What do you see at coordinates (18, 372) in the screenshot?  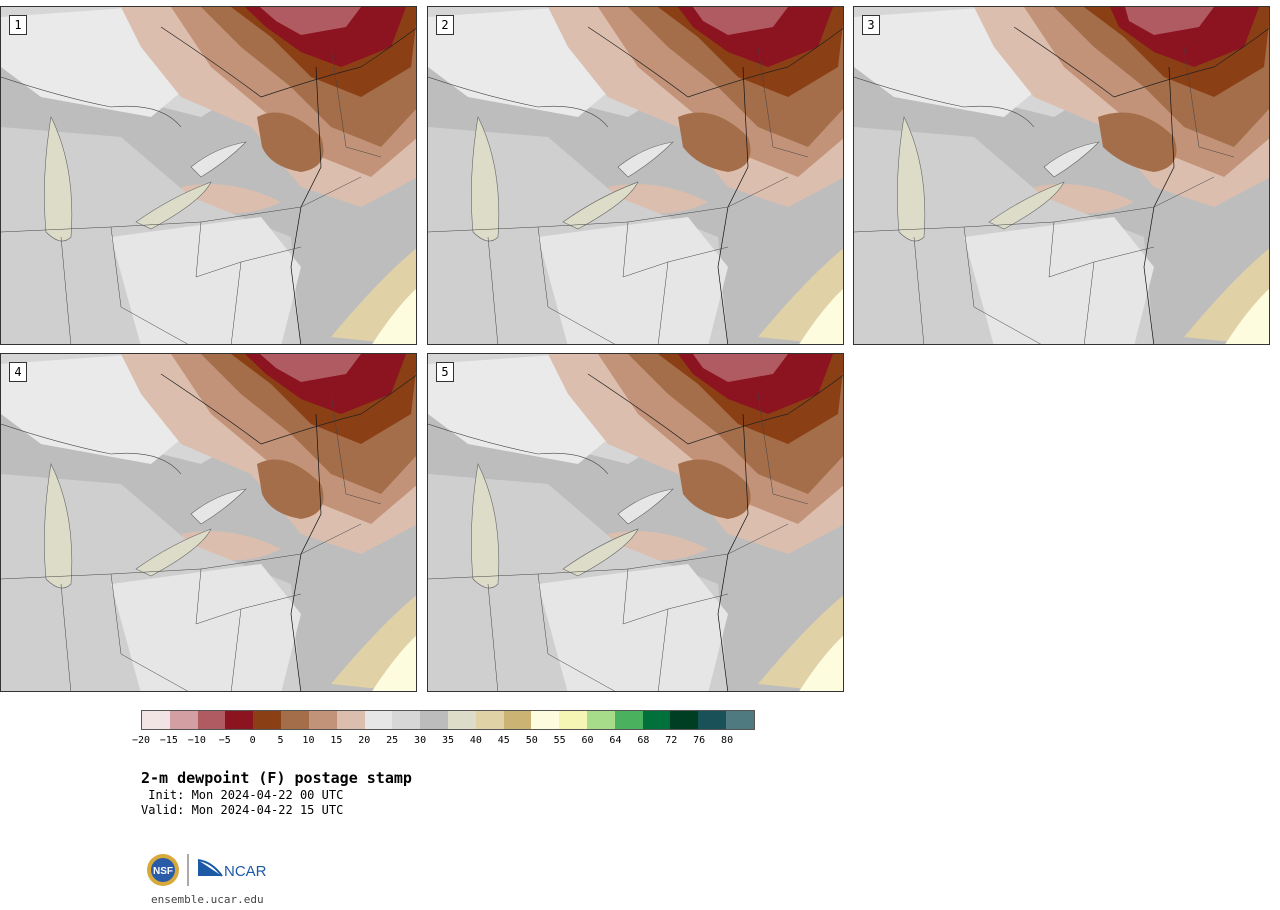 I see `panel-label: 4` at bounding box center [18, 372].